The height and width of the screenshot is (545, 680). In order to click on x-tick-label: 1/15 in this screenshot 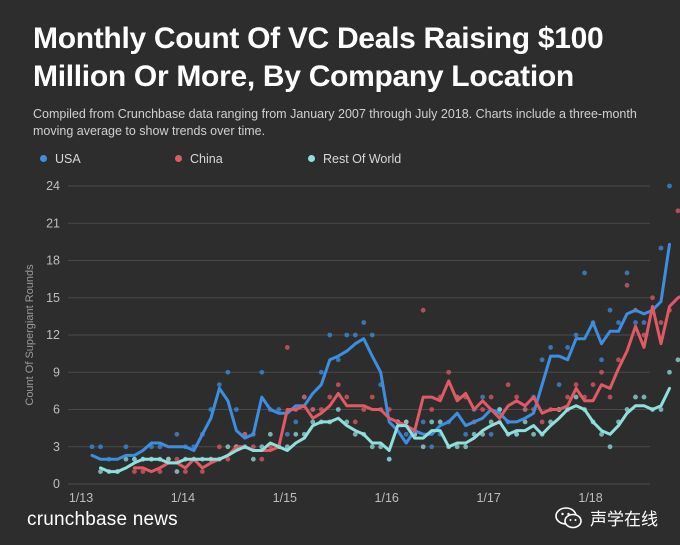, I will do `click(285, 498)`.